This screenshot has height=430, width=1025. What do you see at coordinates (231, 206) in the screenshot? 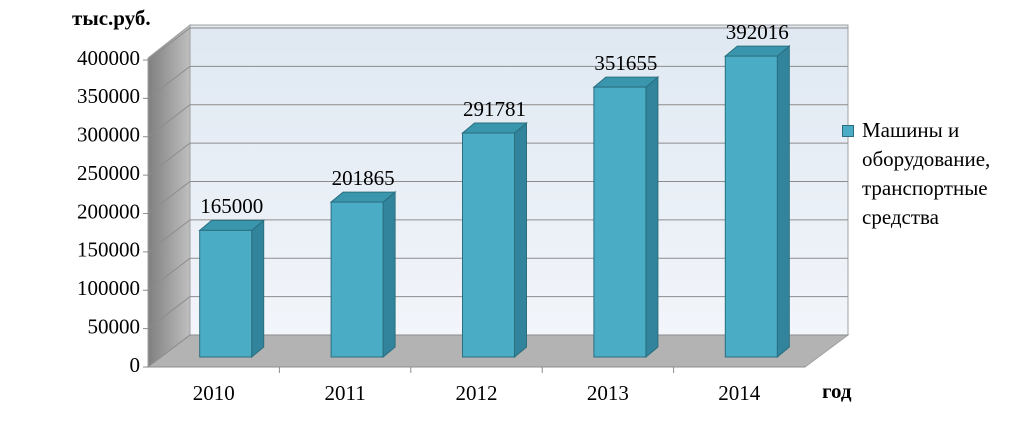
I see `value-label: 165000` at bounding box center [231, 206].